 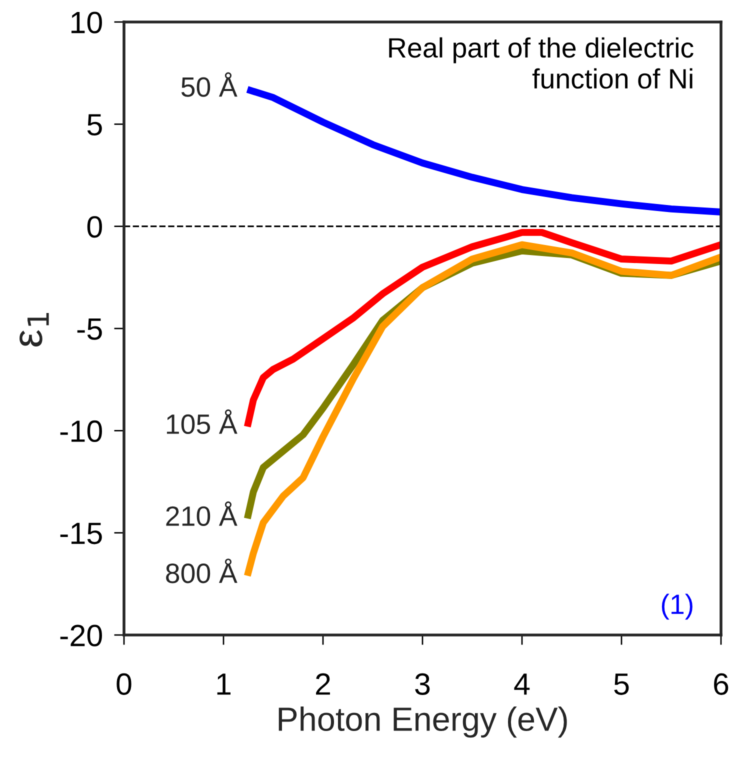 What do you see at coordinates (202, 513) in the screenshot?
I see `series-label: 210 Å` at bounding box center [202, 513].